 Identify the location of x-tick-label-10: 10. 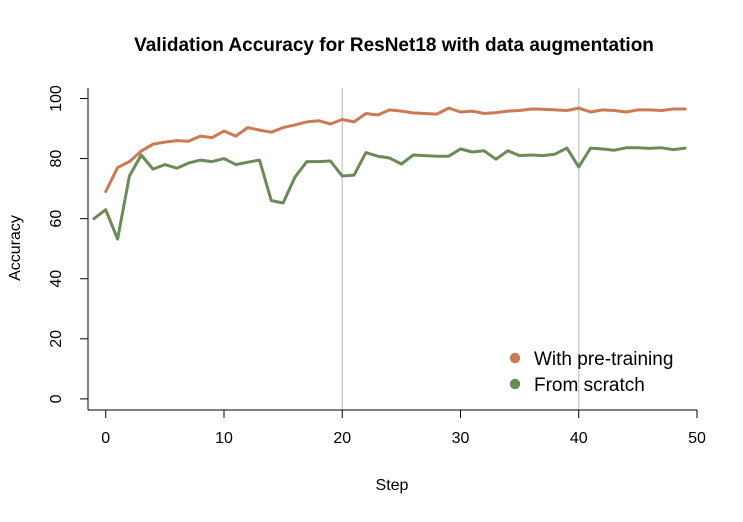
(224, 438).